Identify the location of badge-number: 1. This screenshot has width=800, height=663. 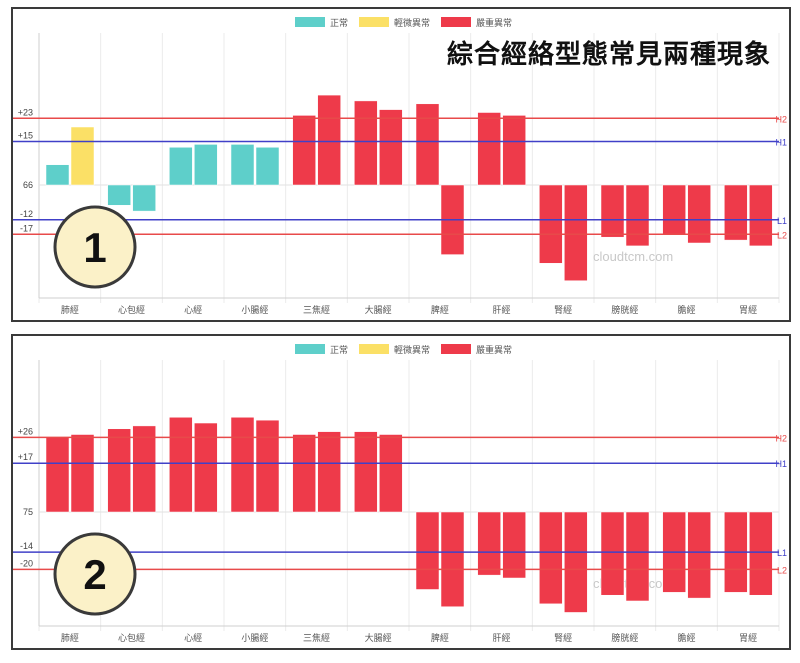
(94, 247).